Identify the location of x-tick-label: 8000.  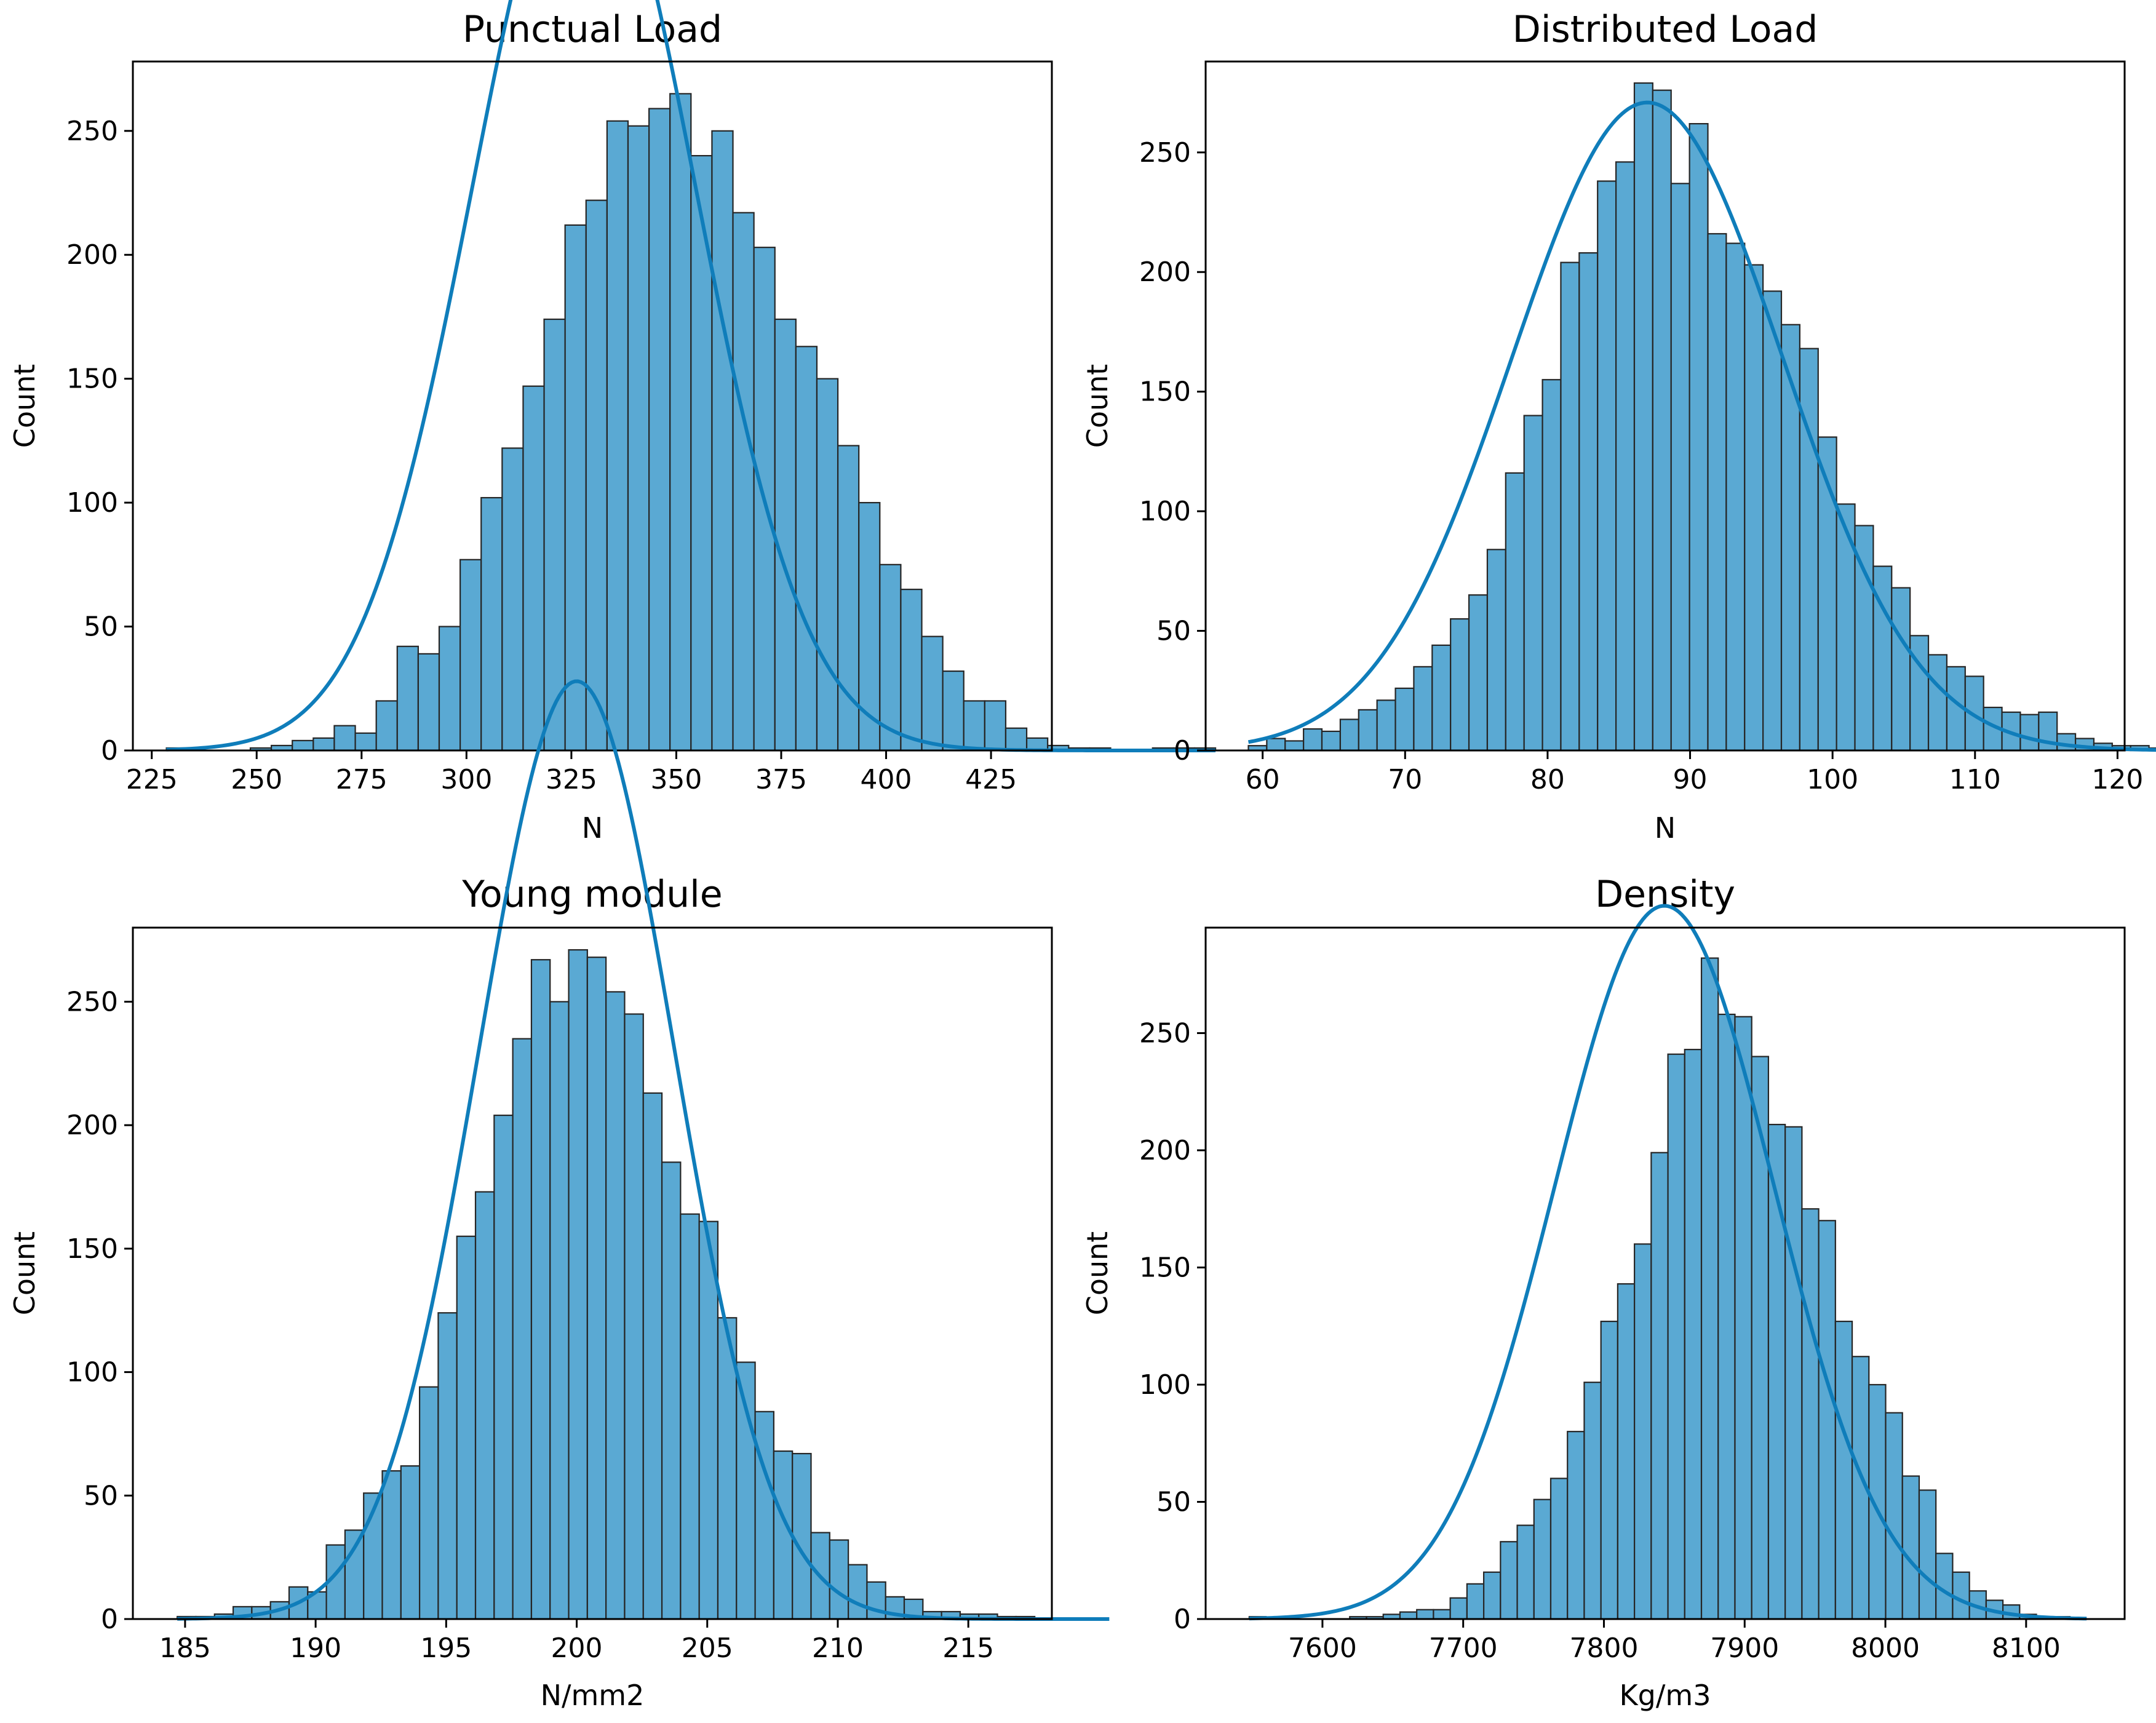
(1885, 1649).